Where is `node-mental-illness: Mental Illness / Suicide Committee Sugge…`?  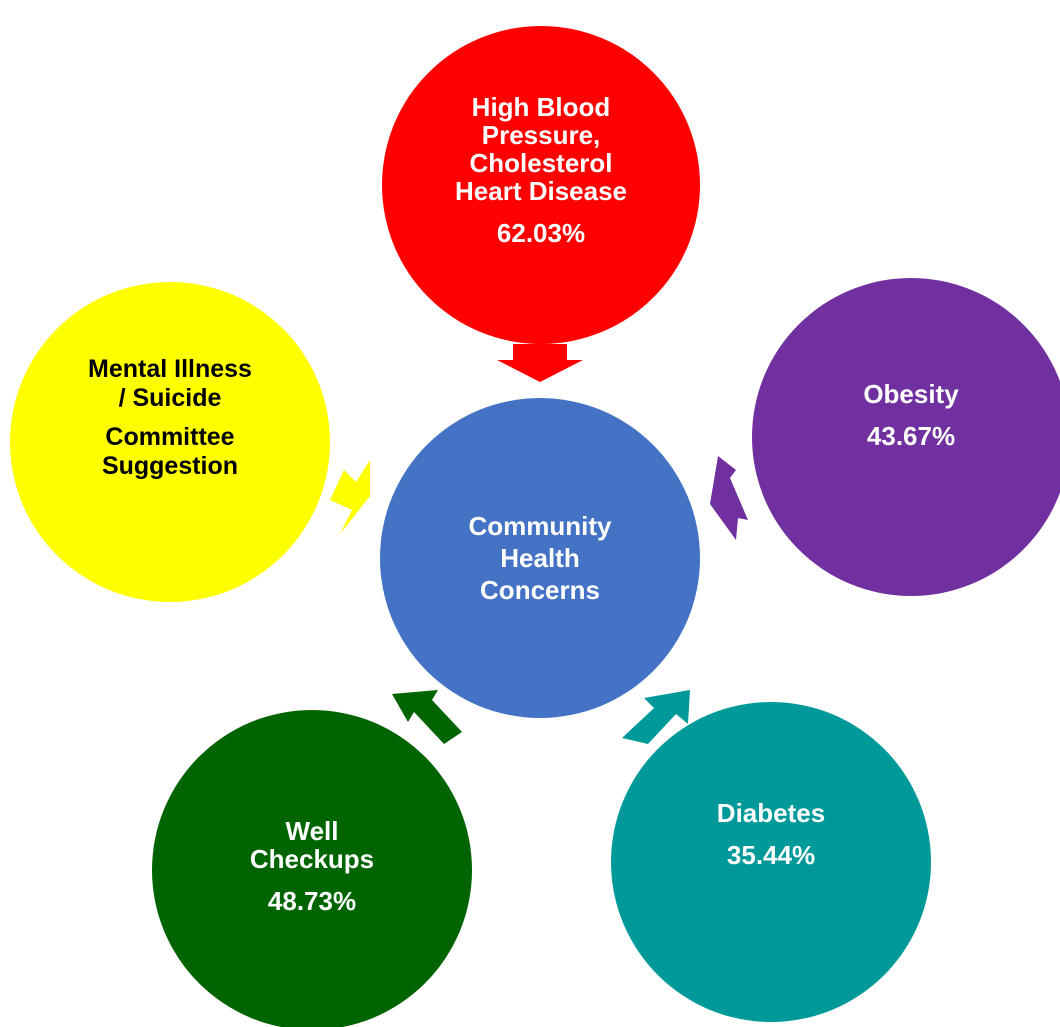 node-mental-illness: Mental Illness / Suicide Committee Sugge… is located at coordinates (170, 442).